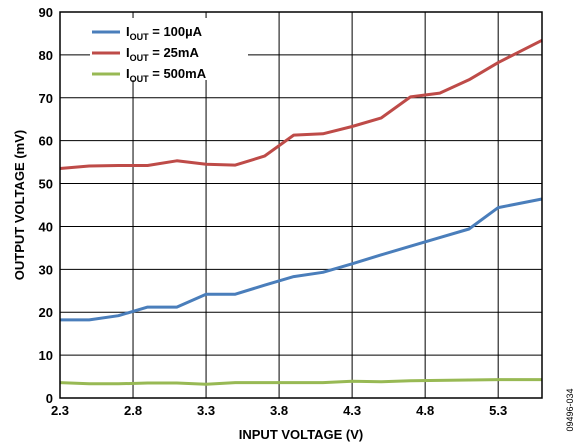  What do you see at coordinates (352, 410) in the screenshot?
I see `x-tick-label: 4.3` at bounding box center [352, 410].